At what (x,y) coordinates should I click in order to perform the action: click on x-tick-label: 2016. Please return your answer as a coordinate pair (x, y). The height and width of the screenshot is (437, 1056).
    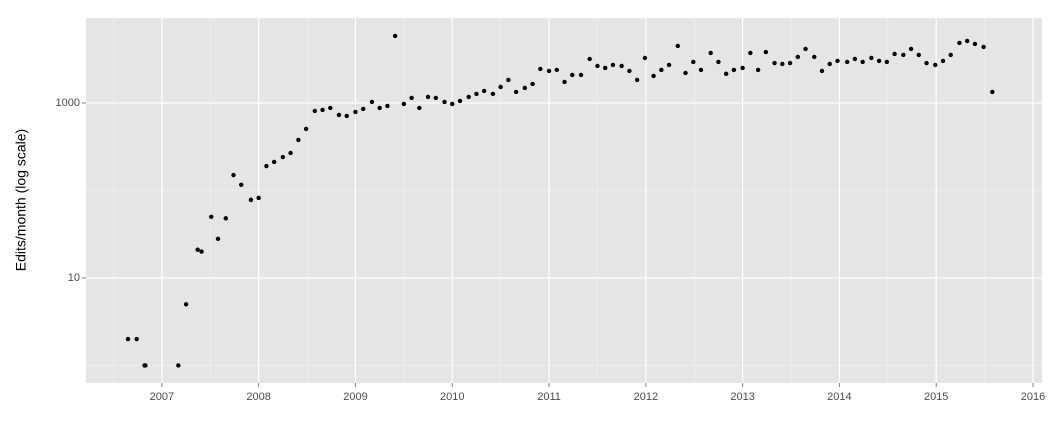
    Looking at the image, I should click on (1033, 397).